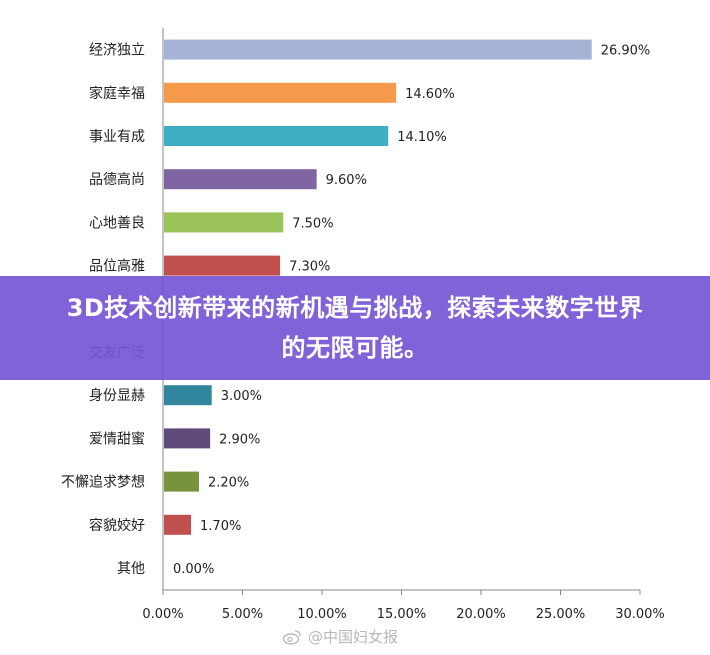 This screenshot has width=710, height=655. I want to click on value-label: 14.60%, so click(430, 94).